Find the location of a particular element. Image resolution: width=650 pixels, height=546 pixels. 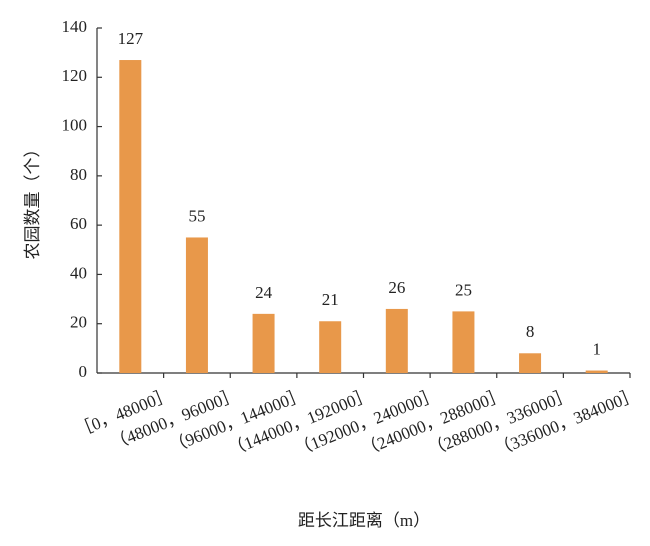

y-tick-label: 140 is located at coordinates (75, 26).